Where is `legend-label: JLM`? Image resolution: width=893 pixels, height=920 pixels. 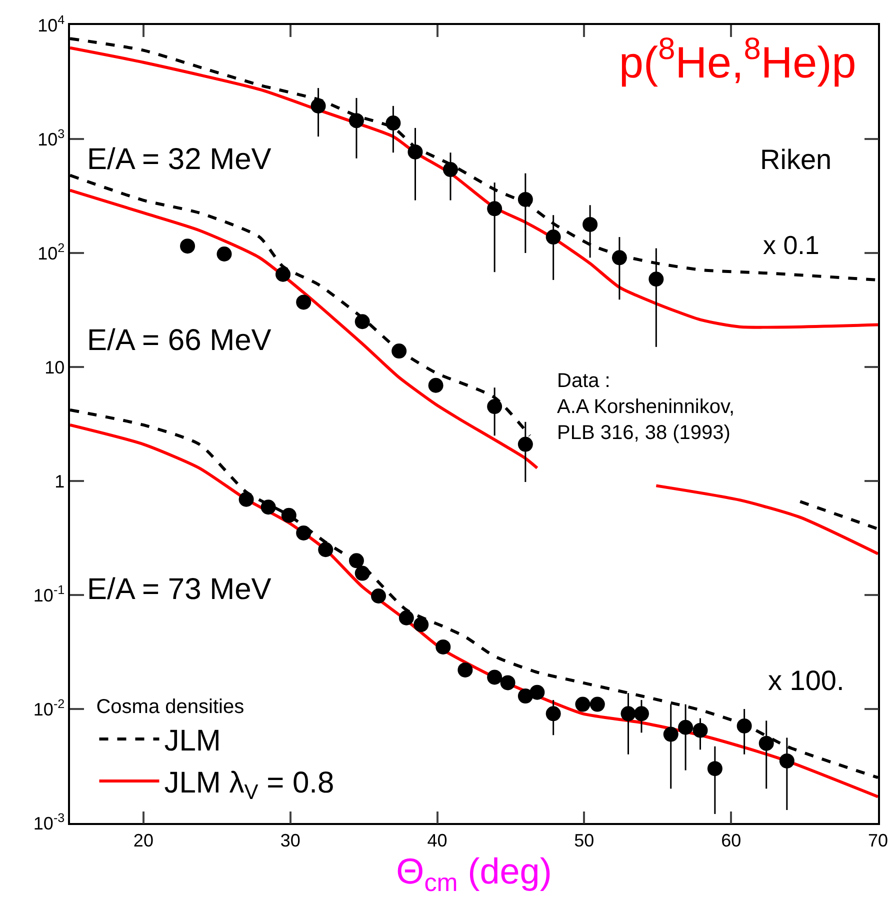 legend-label: JLM is located at coordinates (192, 741).